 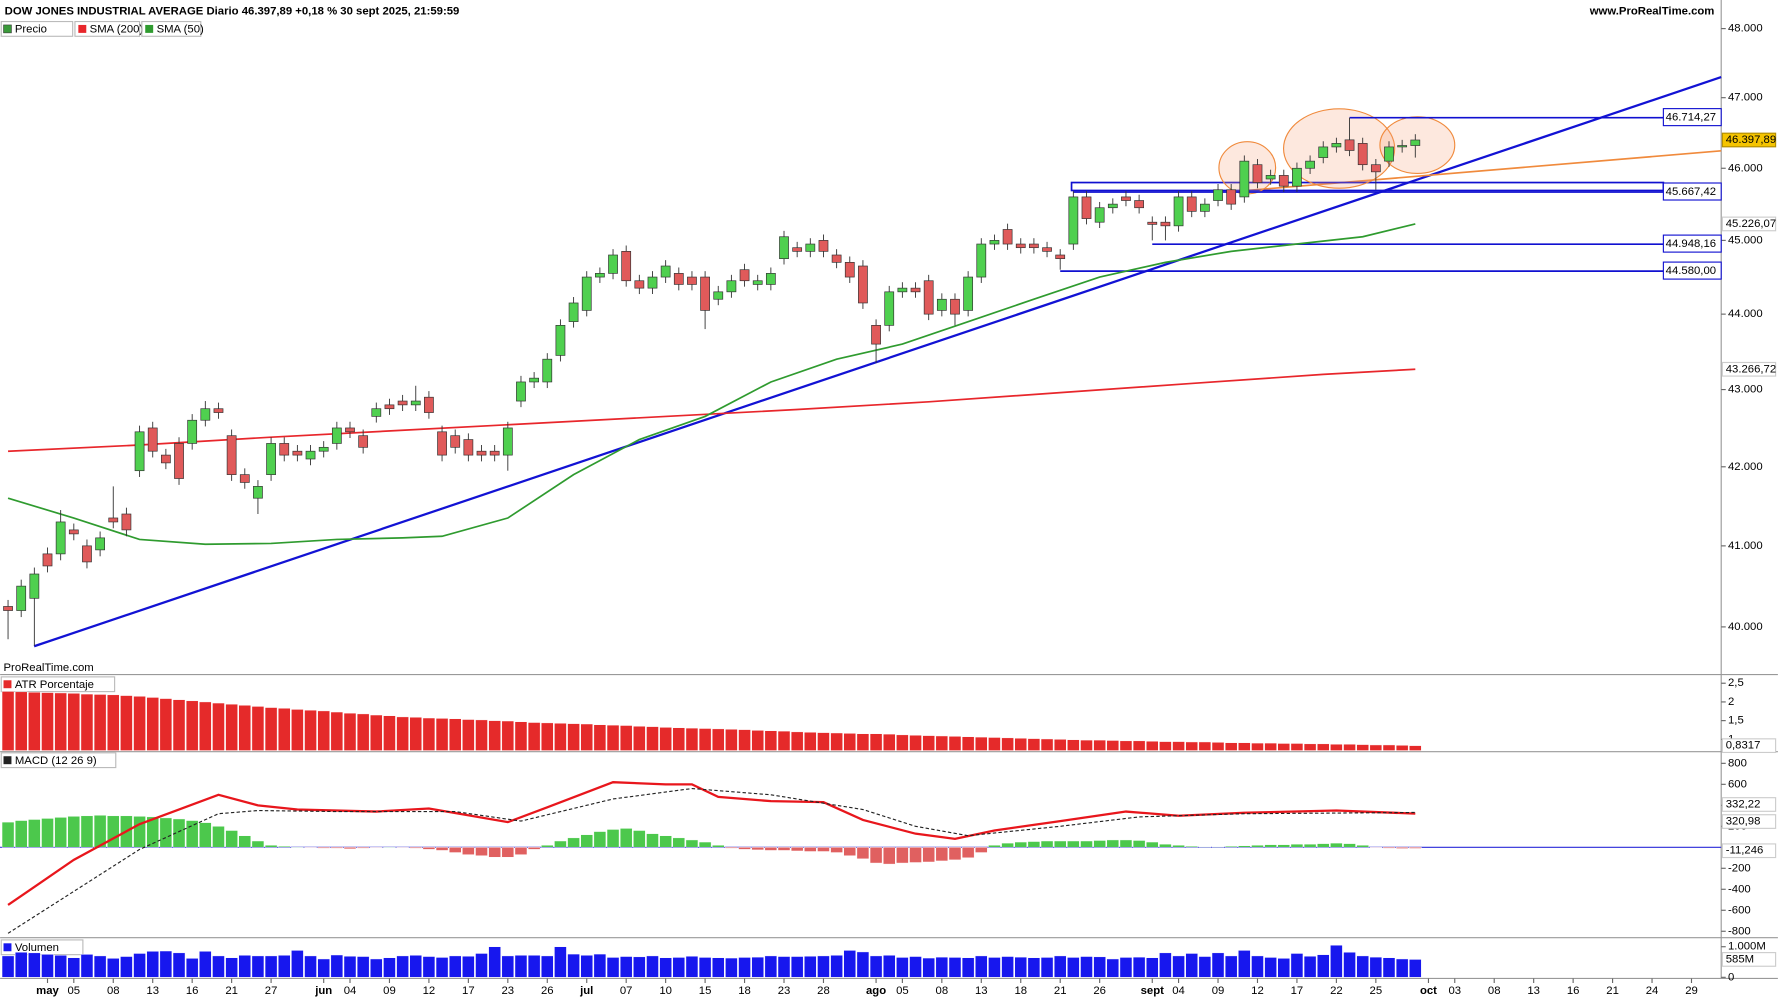 What do you see at coordinates (1751, 224) in the screenshot?
I see `value-tag-label: 45.226,07` at bounding box center [1751, 224].